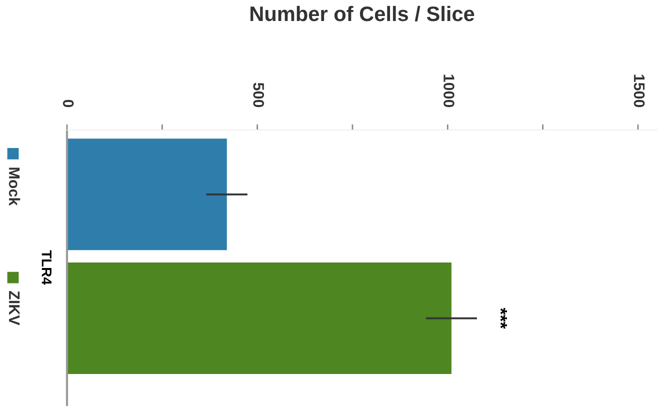 The width and height of the screenshot is (659, 417). What do you see at coordinates (258, 95) in the screenshot?
I see `x-tick-label: 500` at bounding box center [258, 95].